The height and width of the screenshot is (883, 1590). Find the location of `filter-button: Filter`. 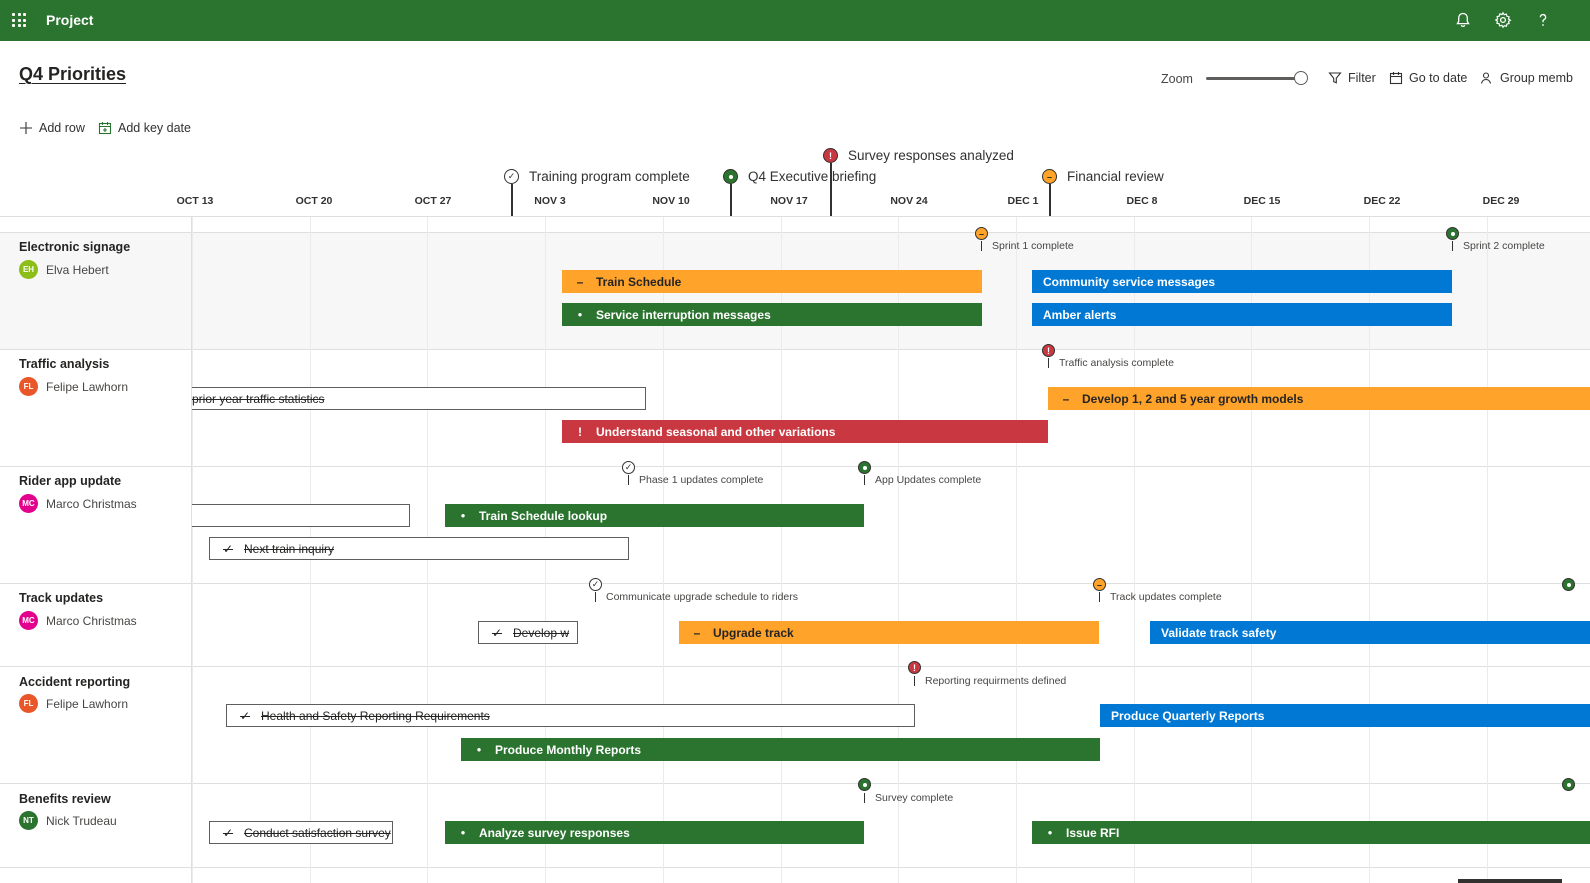

filter-button: Filter is located at coordinates (1352, 78).